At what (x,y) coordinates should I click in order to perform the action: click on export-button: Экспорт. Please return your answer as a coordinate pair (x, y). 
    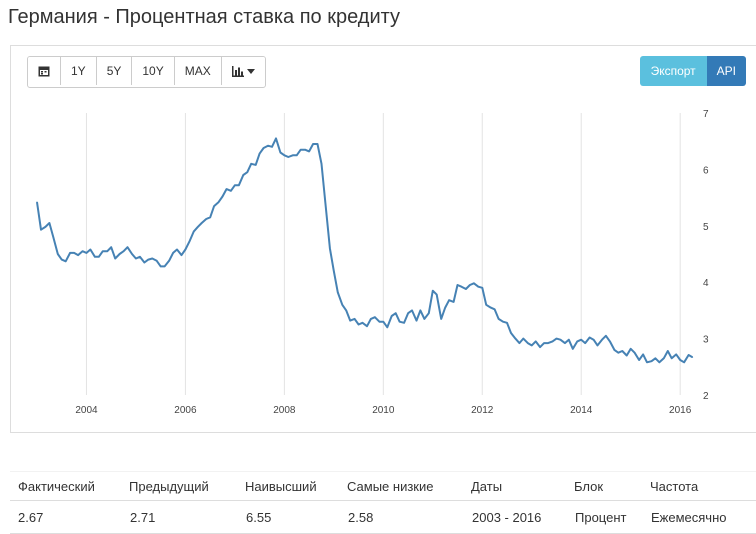
    Looking at the image, I should click on (673, 71).